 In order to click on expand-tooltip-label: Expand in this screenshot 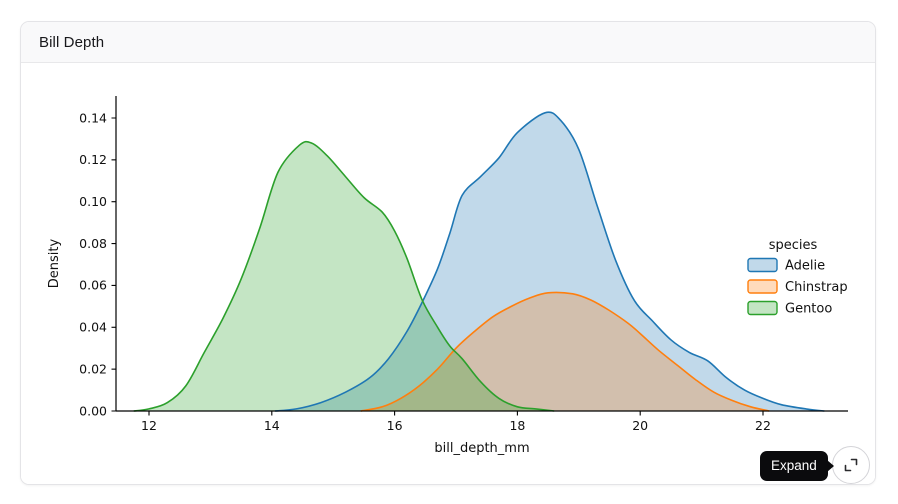, I will do `click(794, 465)`.